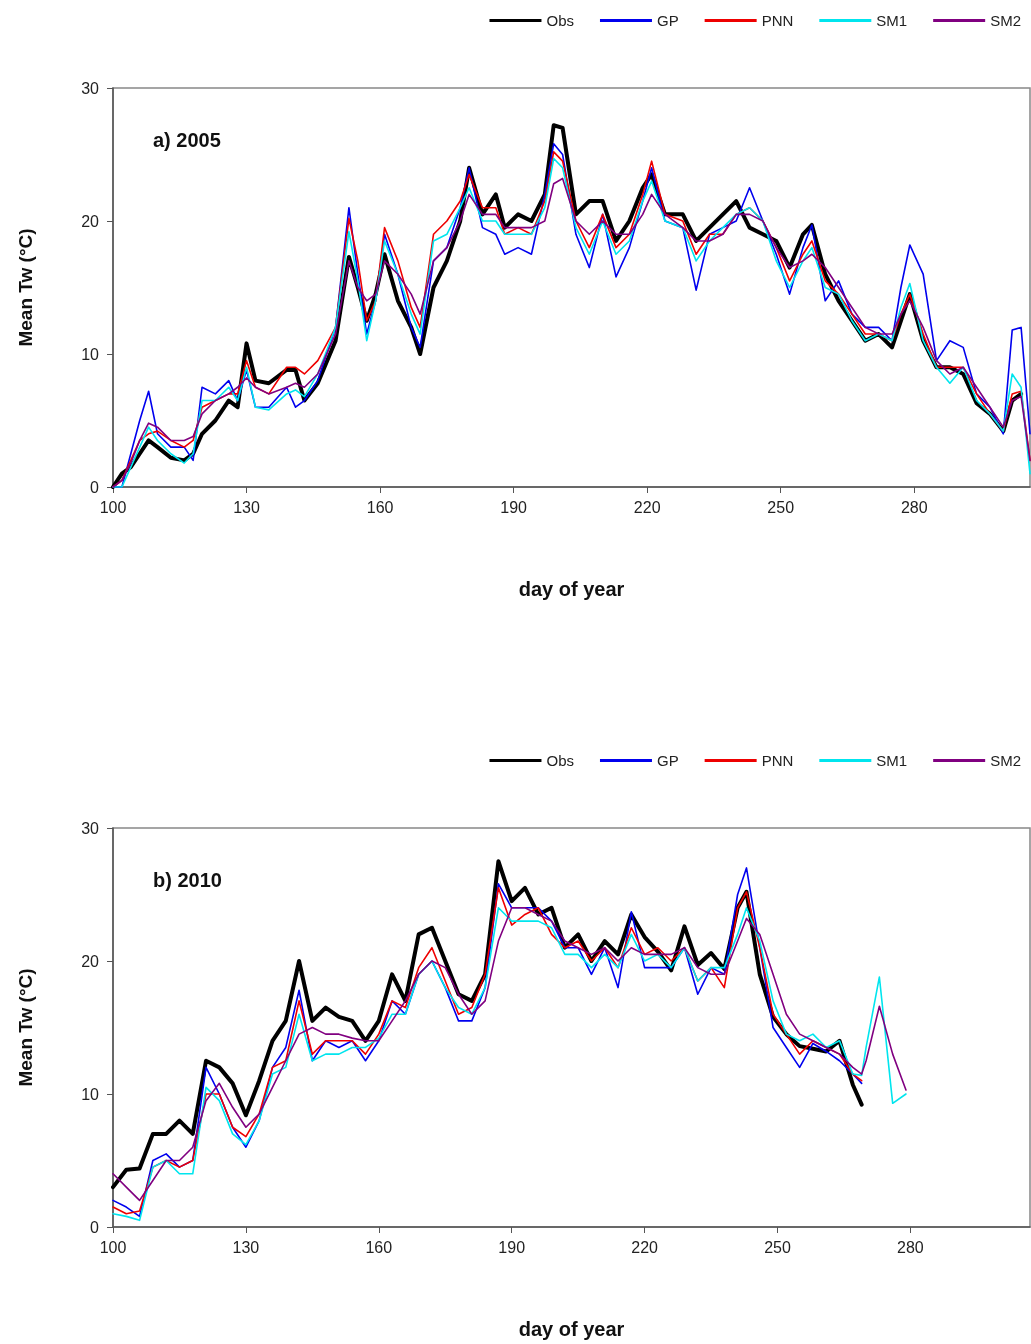  What do you see at coordinates (187, 880) in the screenshot?
I see `text: b) 2010` at bounding box center [187, 880].